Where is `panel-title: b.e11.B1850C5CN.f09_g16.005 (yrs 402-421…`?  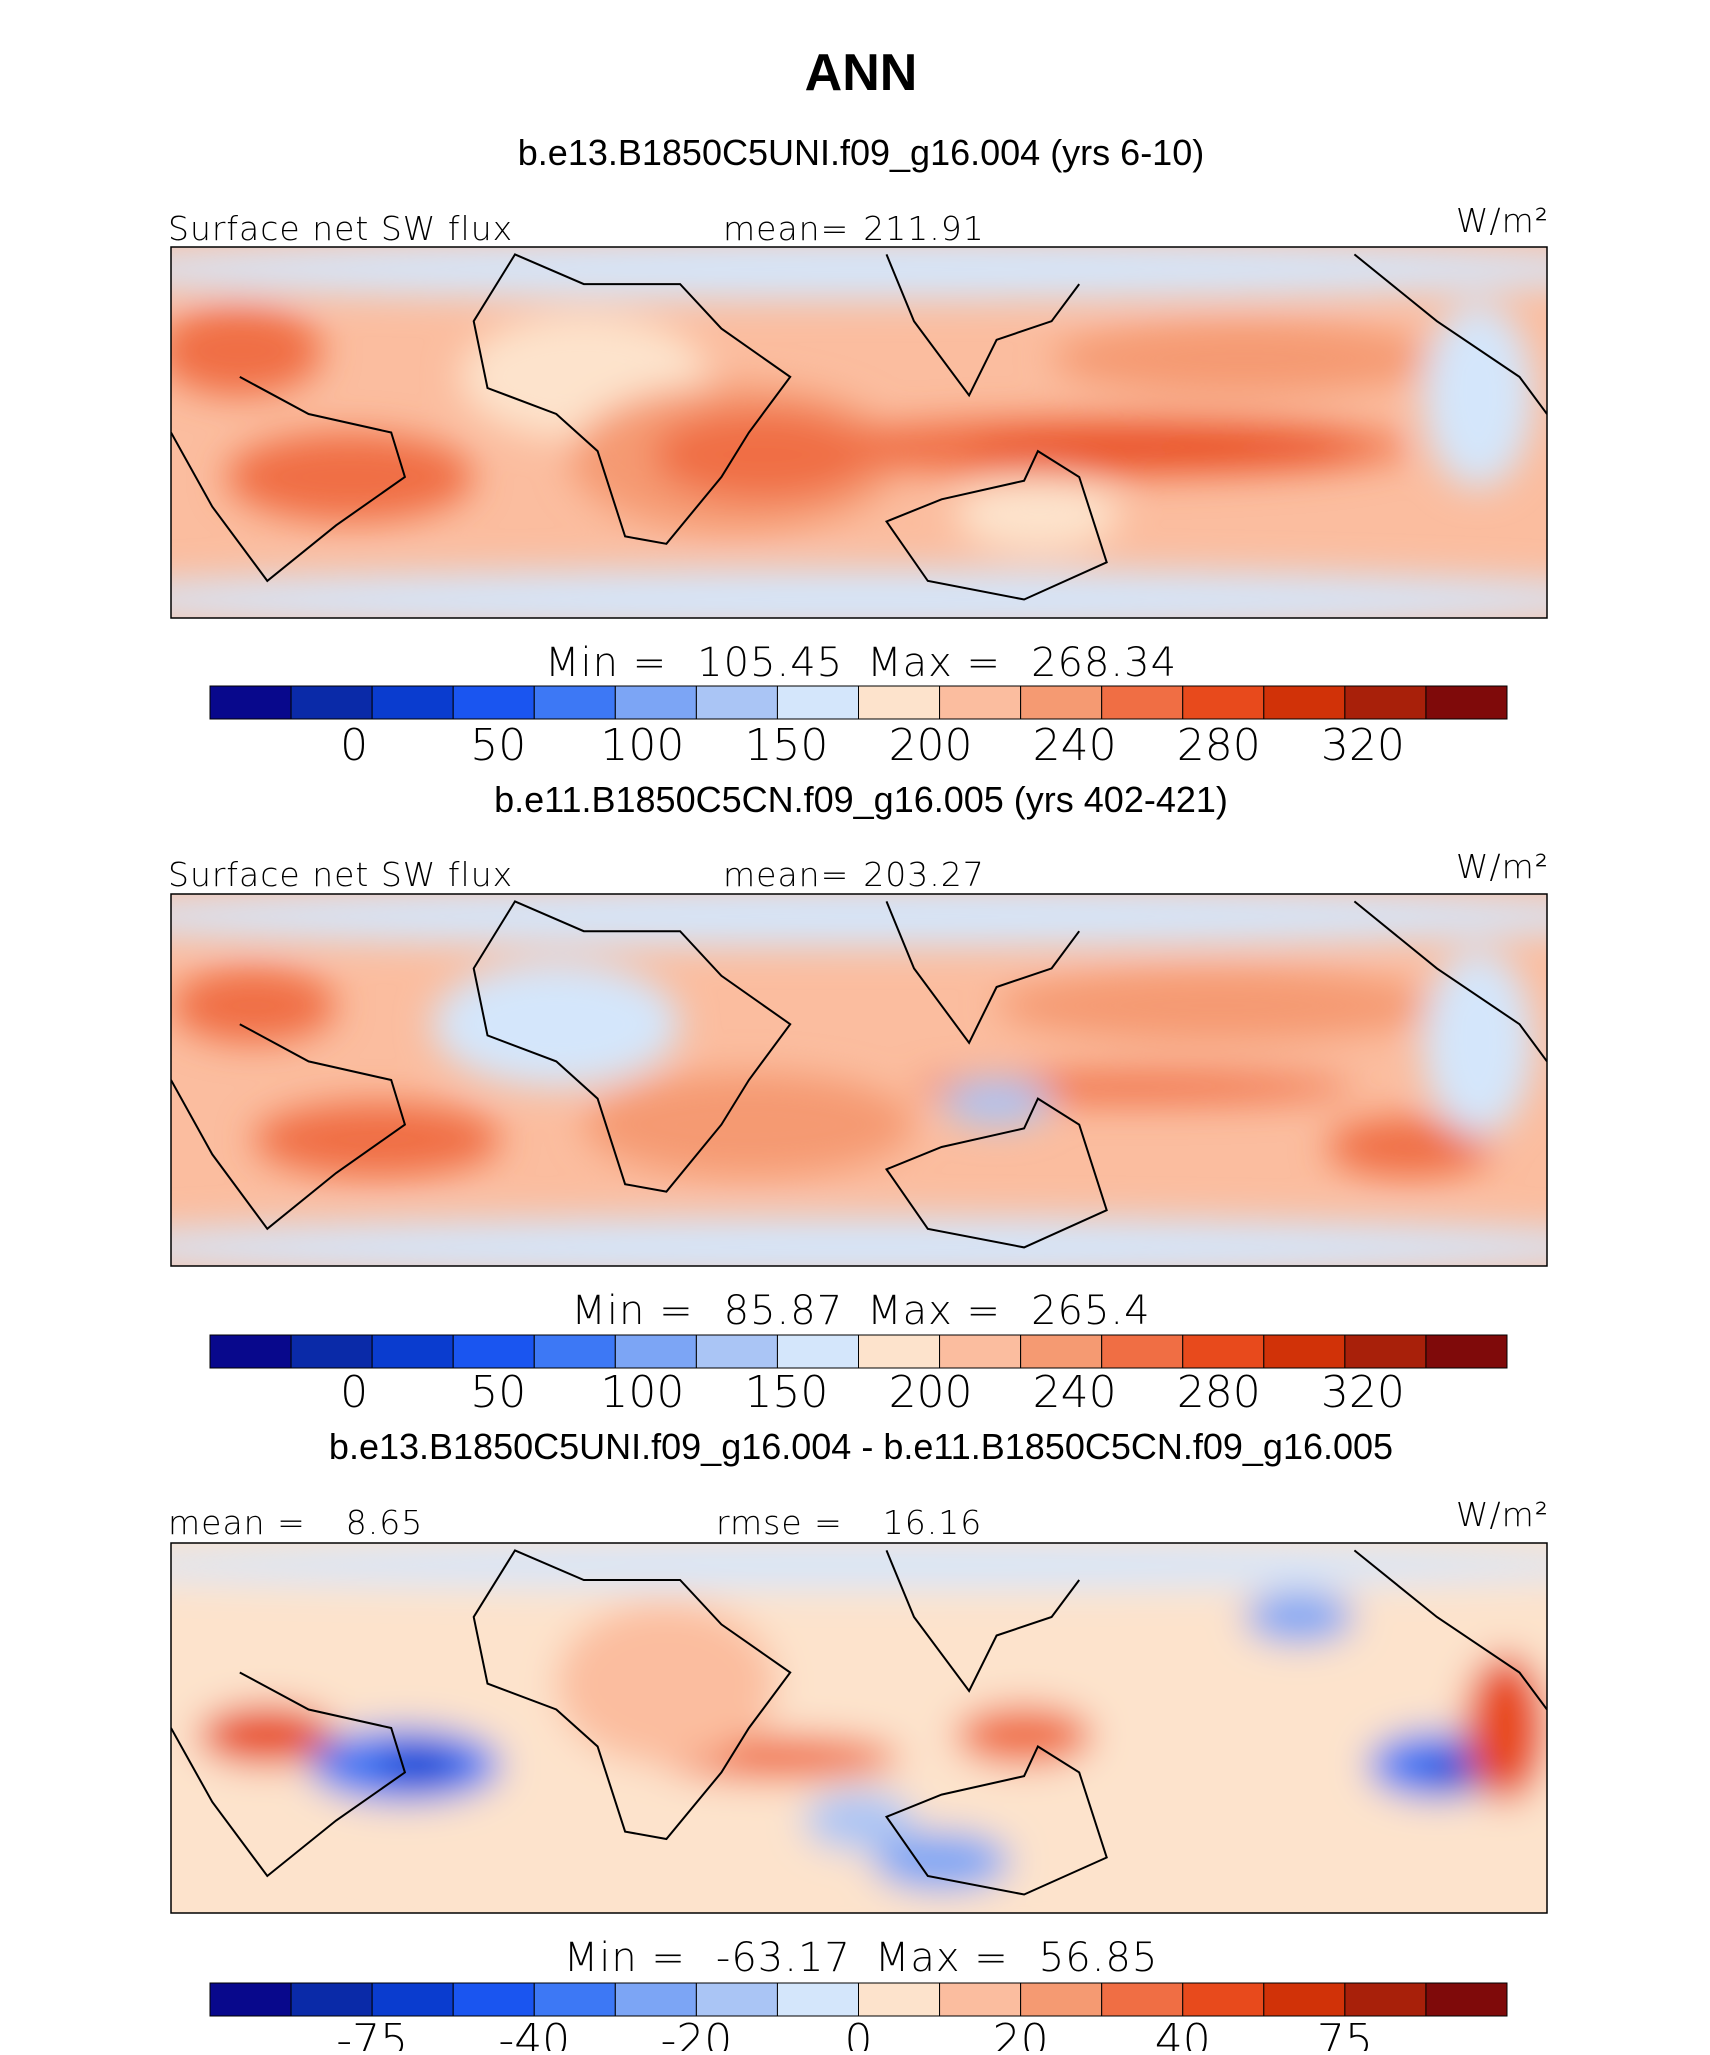
panel-title: b.e11.B1850C5CN.f09_g16.005 (yrs 402-421… is located at coordinates (861, 799).